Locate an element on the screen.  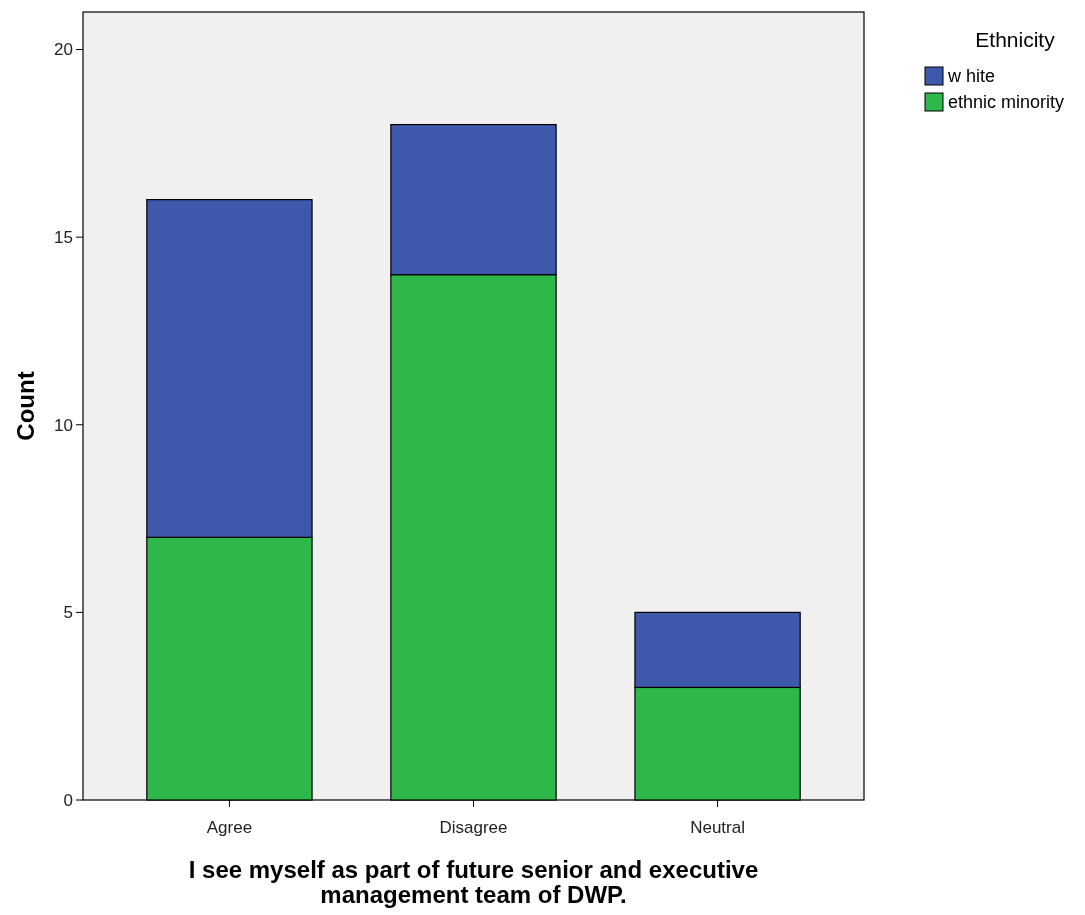
y-tick-label: 5 is located at coordinates (68, 613).